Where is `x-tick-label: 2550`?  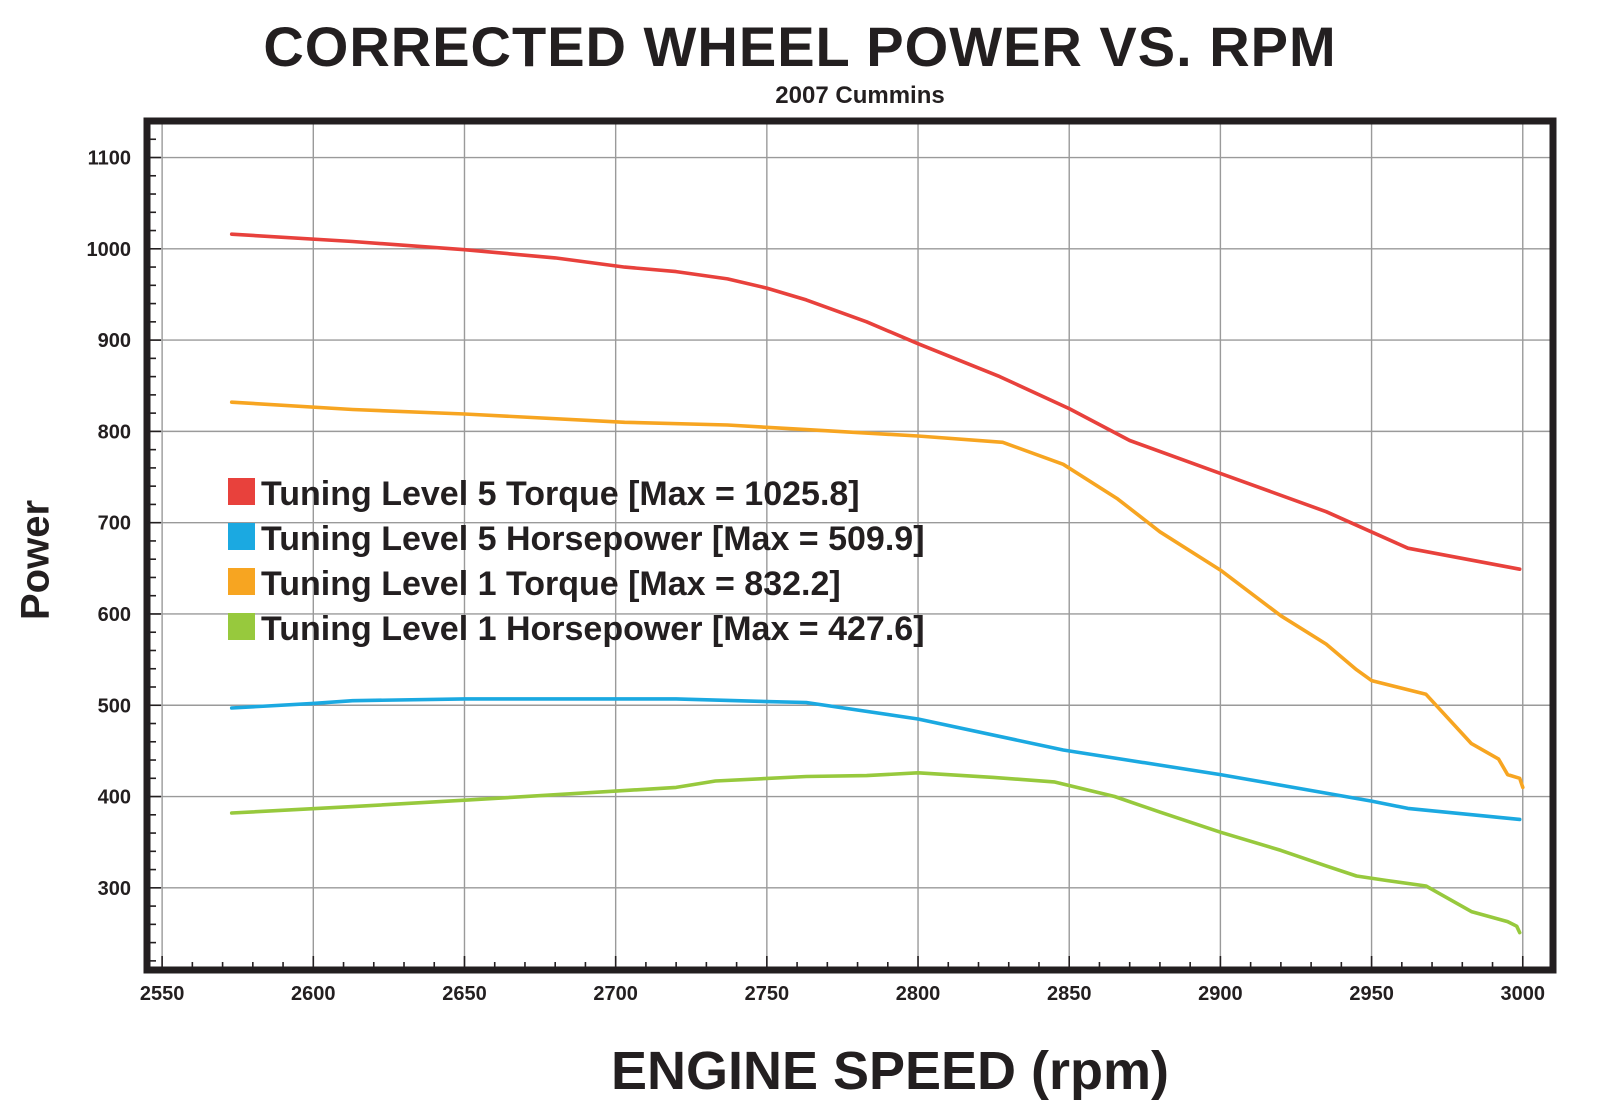
x-tick-label: 2550 is located at coordinates (162, 994).